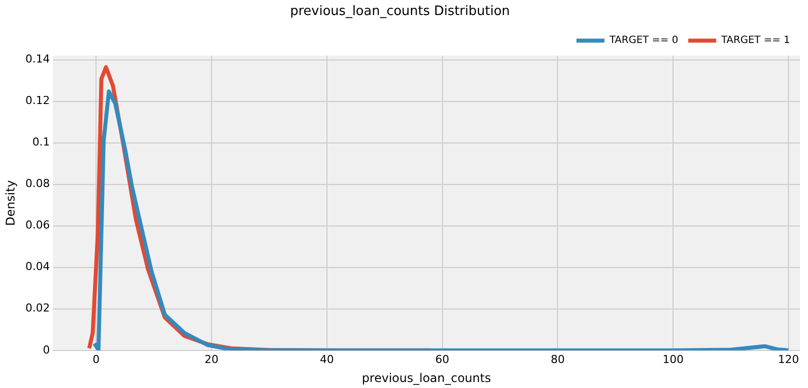 This screenshot has width=808, height=388. What do you see at coordinates (37, 225) in the screenshot?
I see `y-tick-label: 0.06` at bounding box center [37, 225].